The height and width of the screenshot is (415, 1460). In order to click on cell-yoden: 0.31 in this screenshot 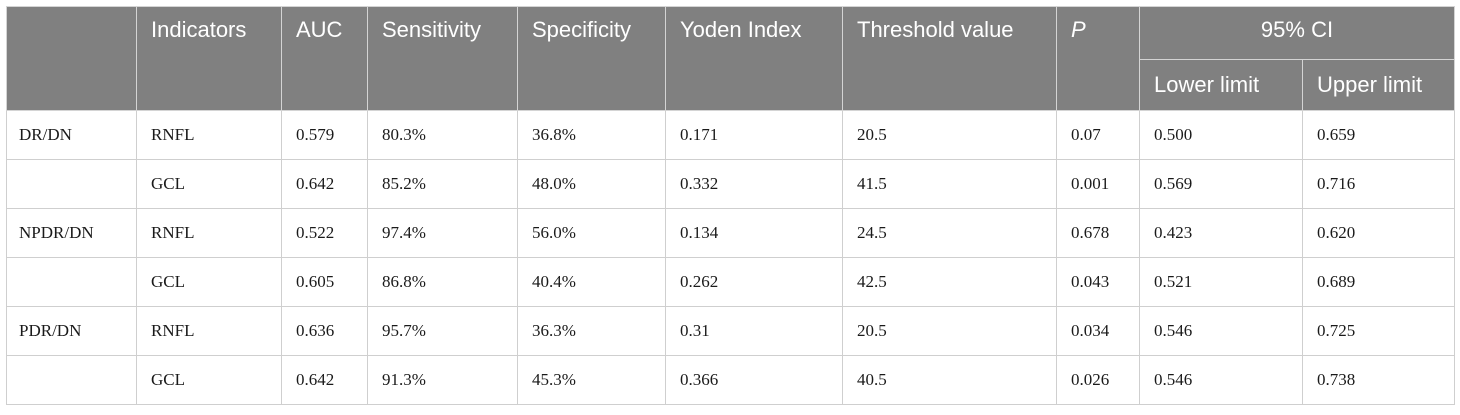, I will do `click(754, 331)`.